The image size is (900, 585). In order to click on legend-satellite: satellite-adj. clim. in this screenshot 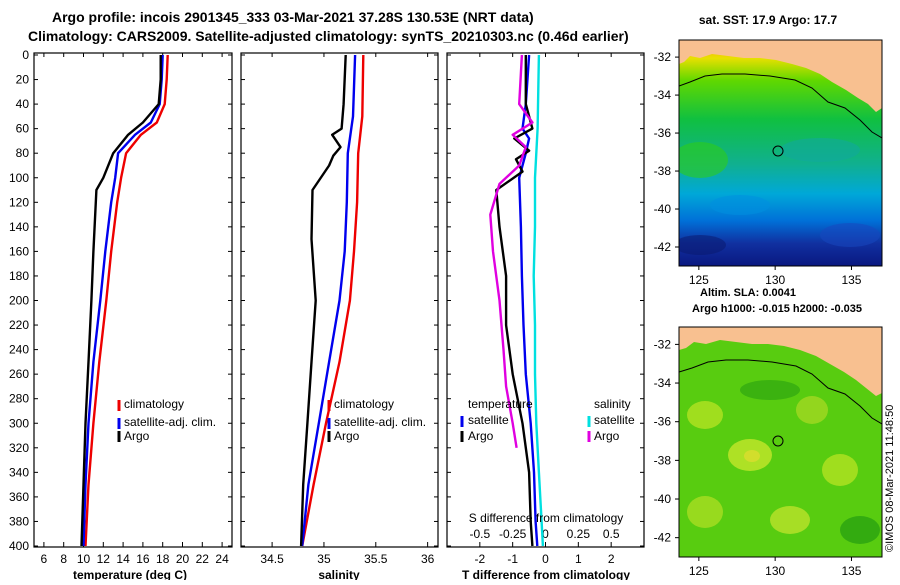, I will do `click(380, 422)`.